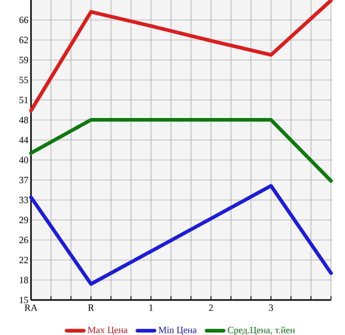 The height and width of the screenshot is (335, 345). What do you see at coordinates (24, 60) in the screenshot?
I see `y-tick-label: 59` at bounding box center [24, 60].